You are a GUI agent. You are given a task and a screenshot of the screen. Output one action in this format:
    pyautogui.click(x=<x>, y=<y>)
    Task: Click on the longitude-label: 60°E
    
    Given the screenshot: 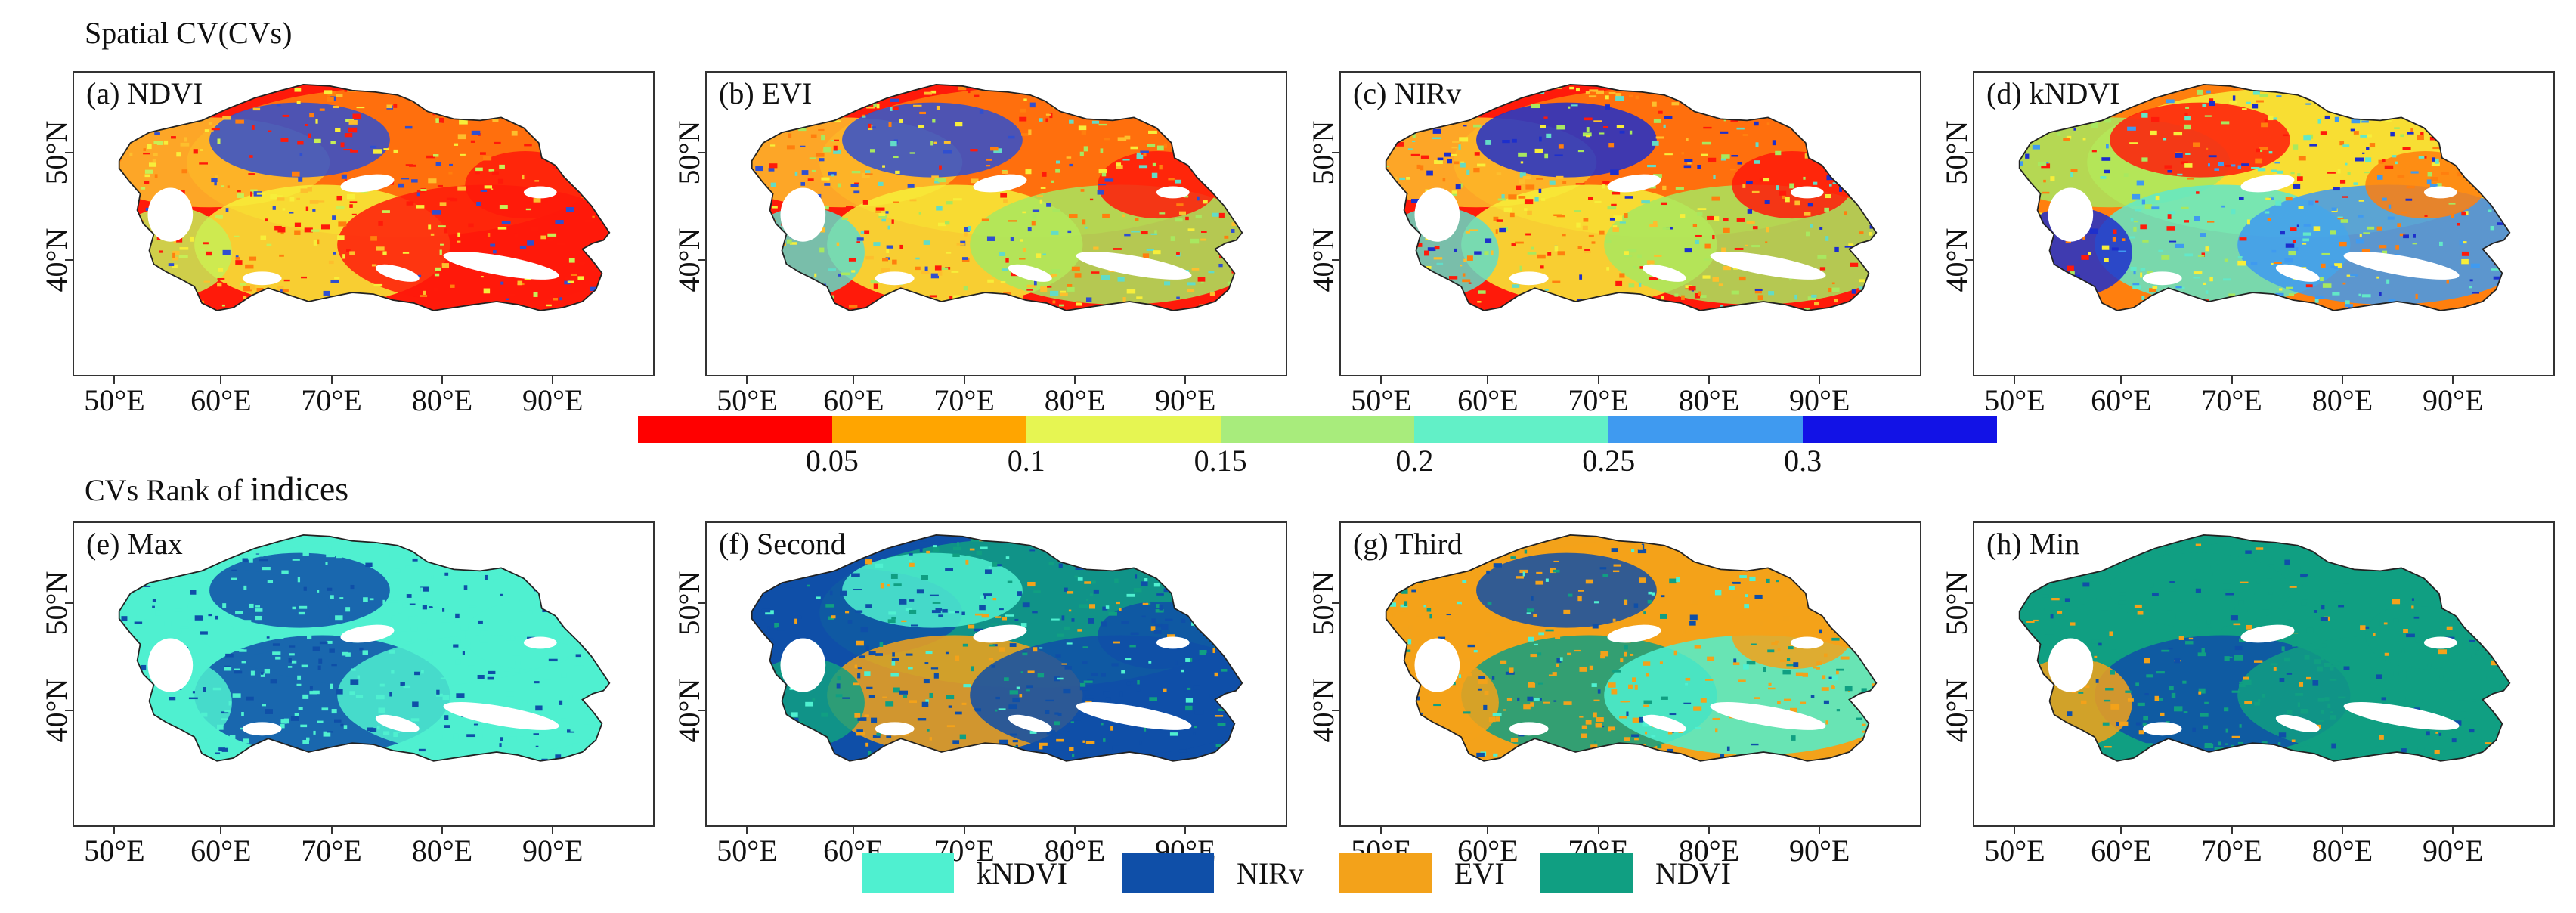 What is the action you would take?
    pyautogui.click(x=1488, y=851)
    